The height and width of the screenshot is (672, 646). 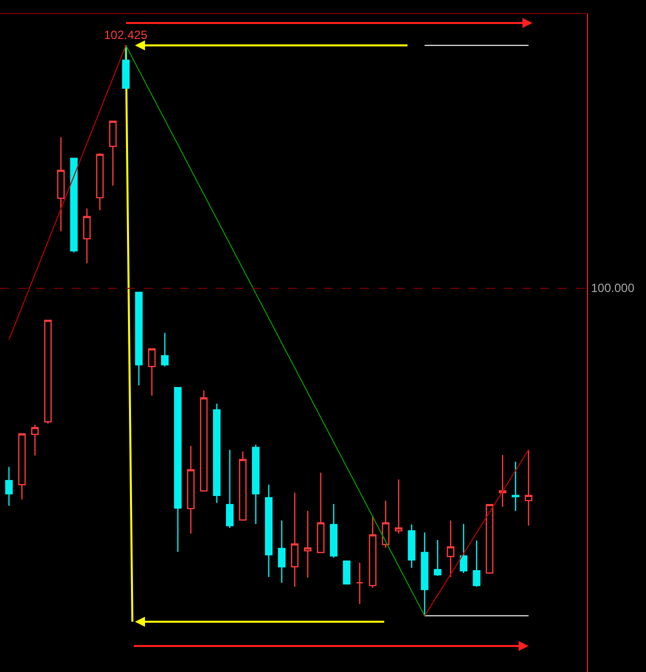 I want to click on annotation: 102.425, so click(x=126, y=35).